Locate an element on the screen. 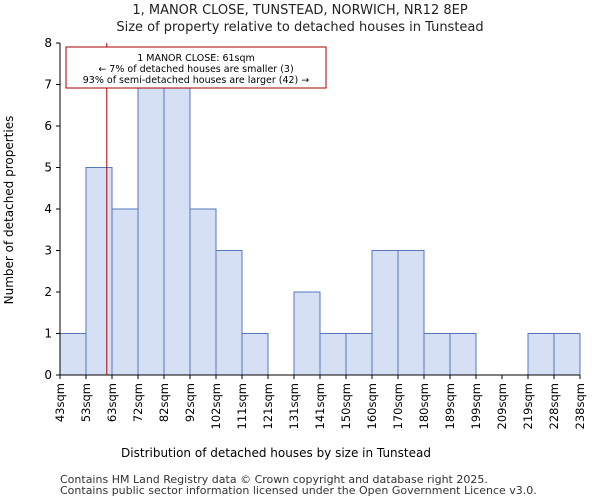  bar-189sqm is located at coordinates (463, 354).